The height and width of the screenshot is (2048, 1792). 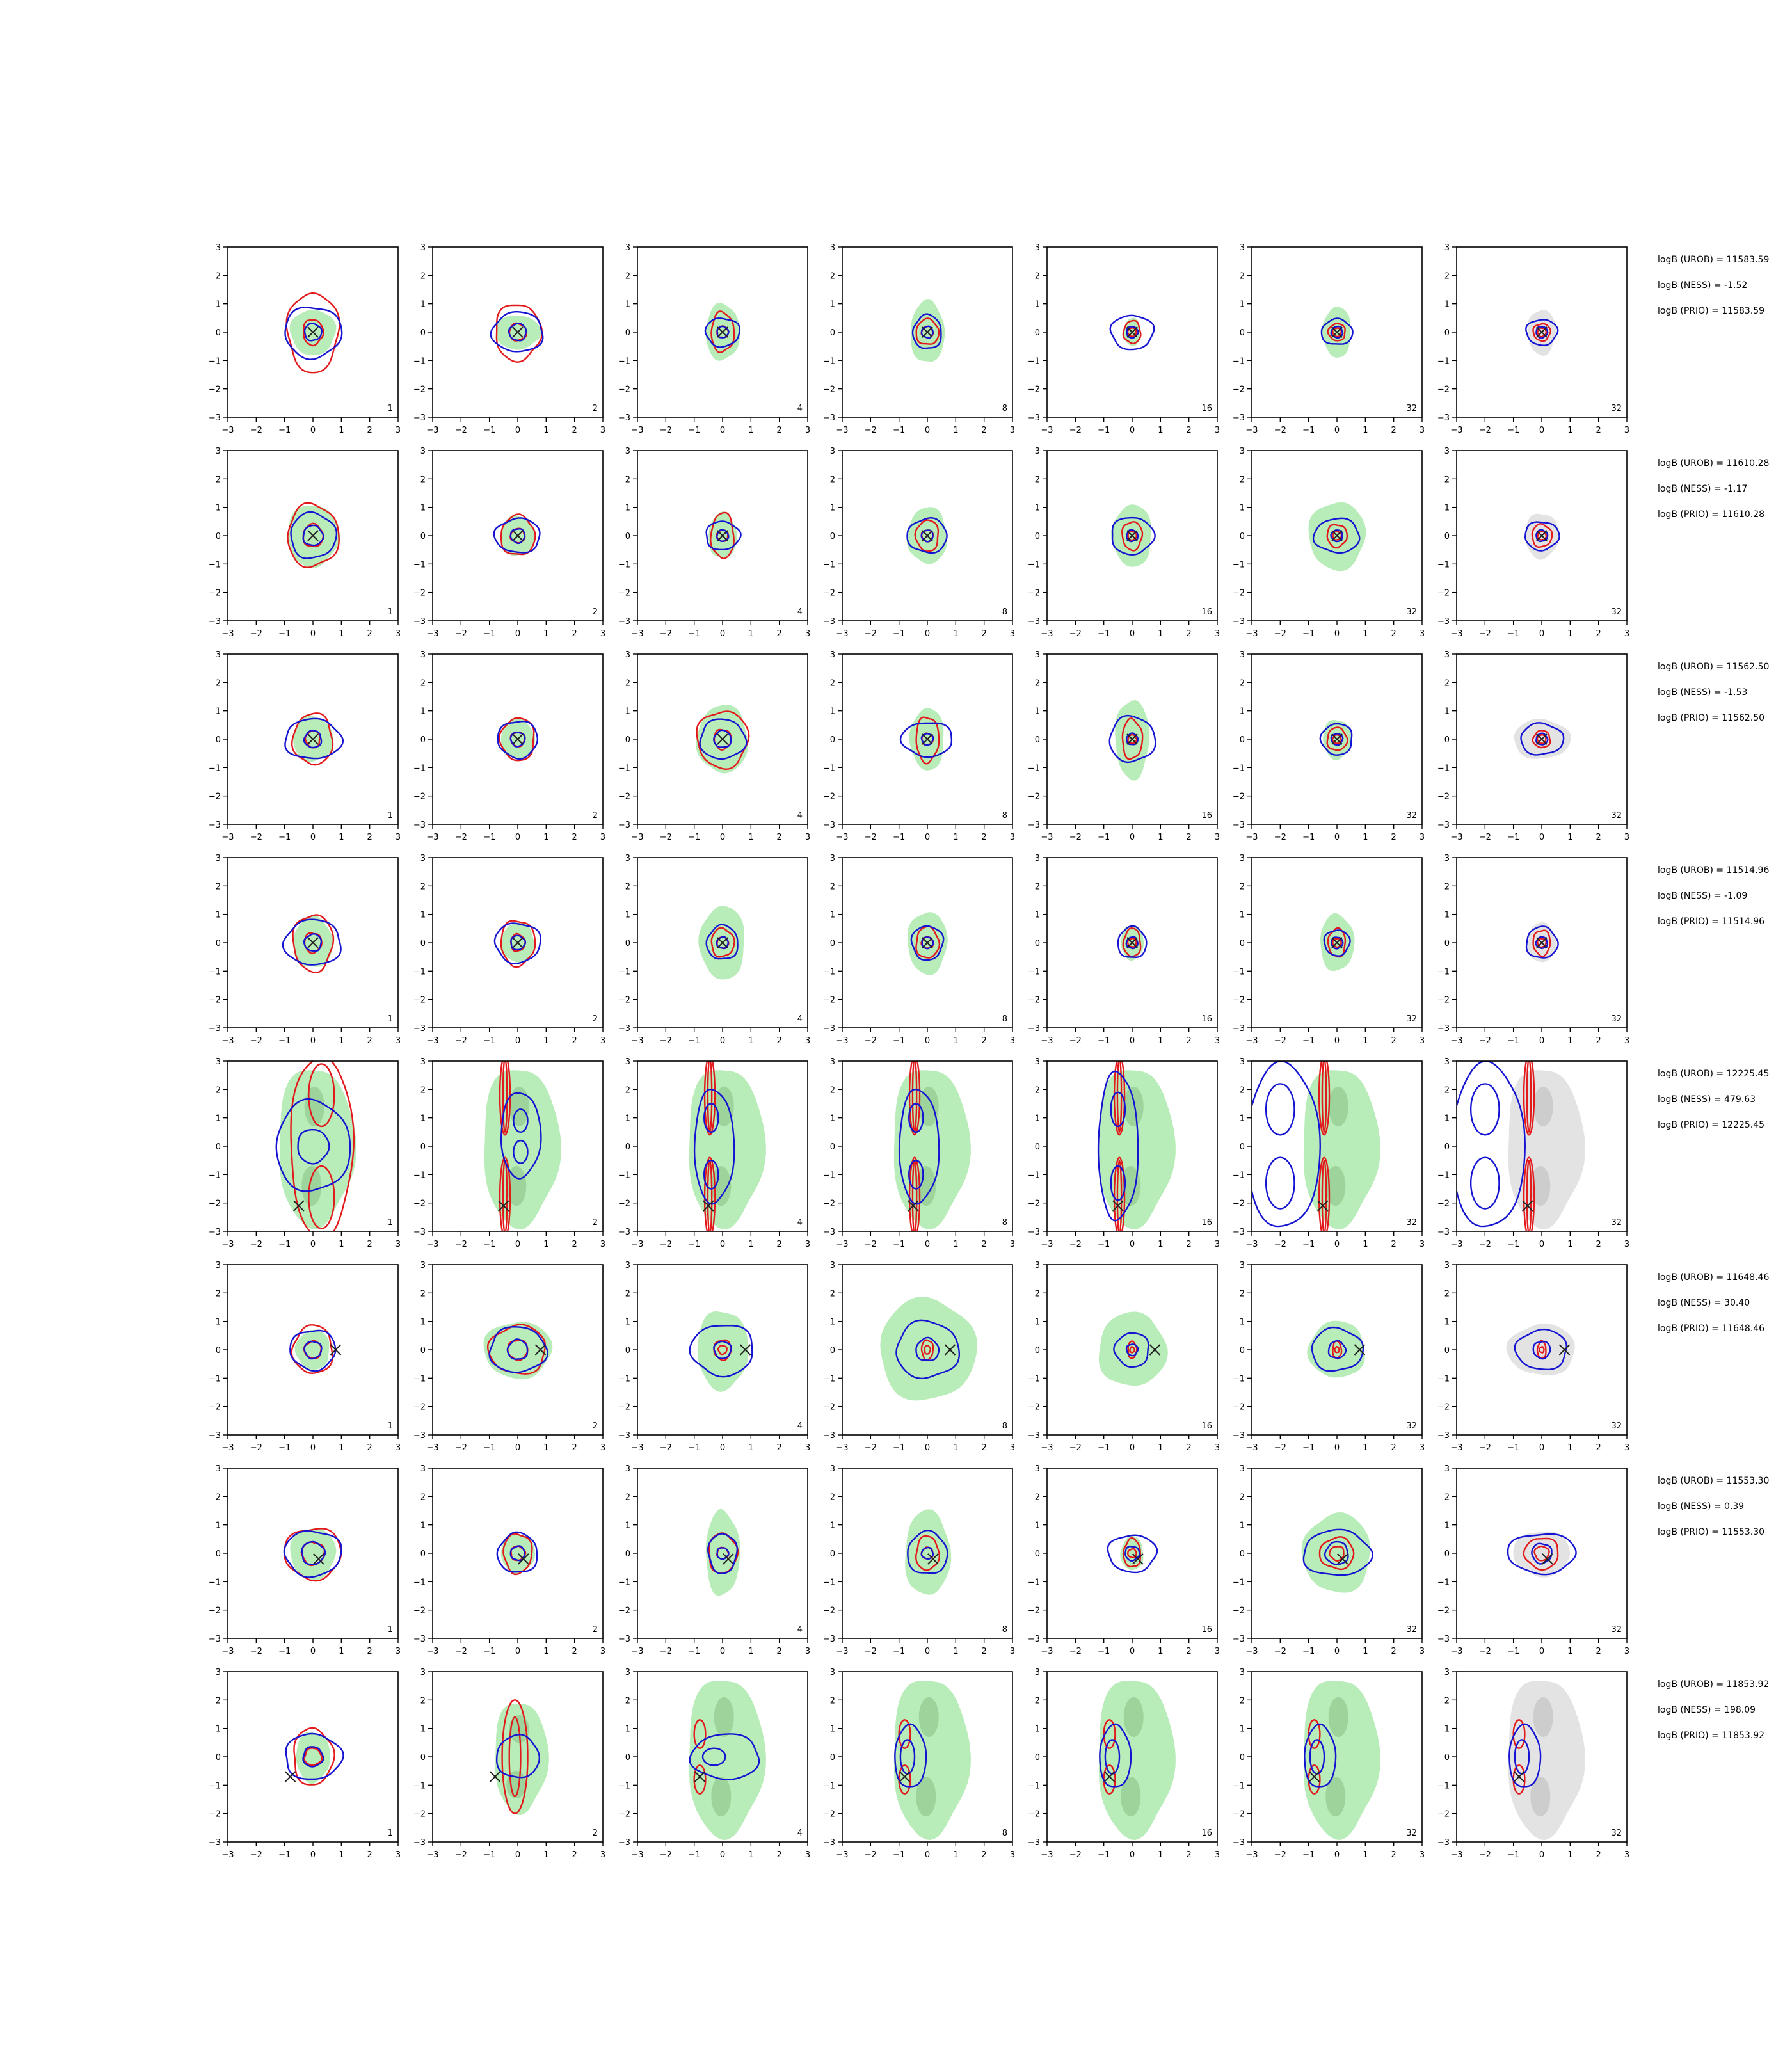 I want to click on panel-r4-c4: −3−3 −2 −2 −1 −1 0 0 1 1 2 2 3 3 8, so click(x=919, y=950).